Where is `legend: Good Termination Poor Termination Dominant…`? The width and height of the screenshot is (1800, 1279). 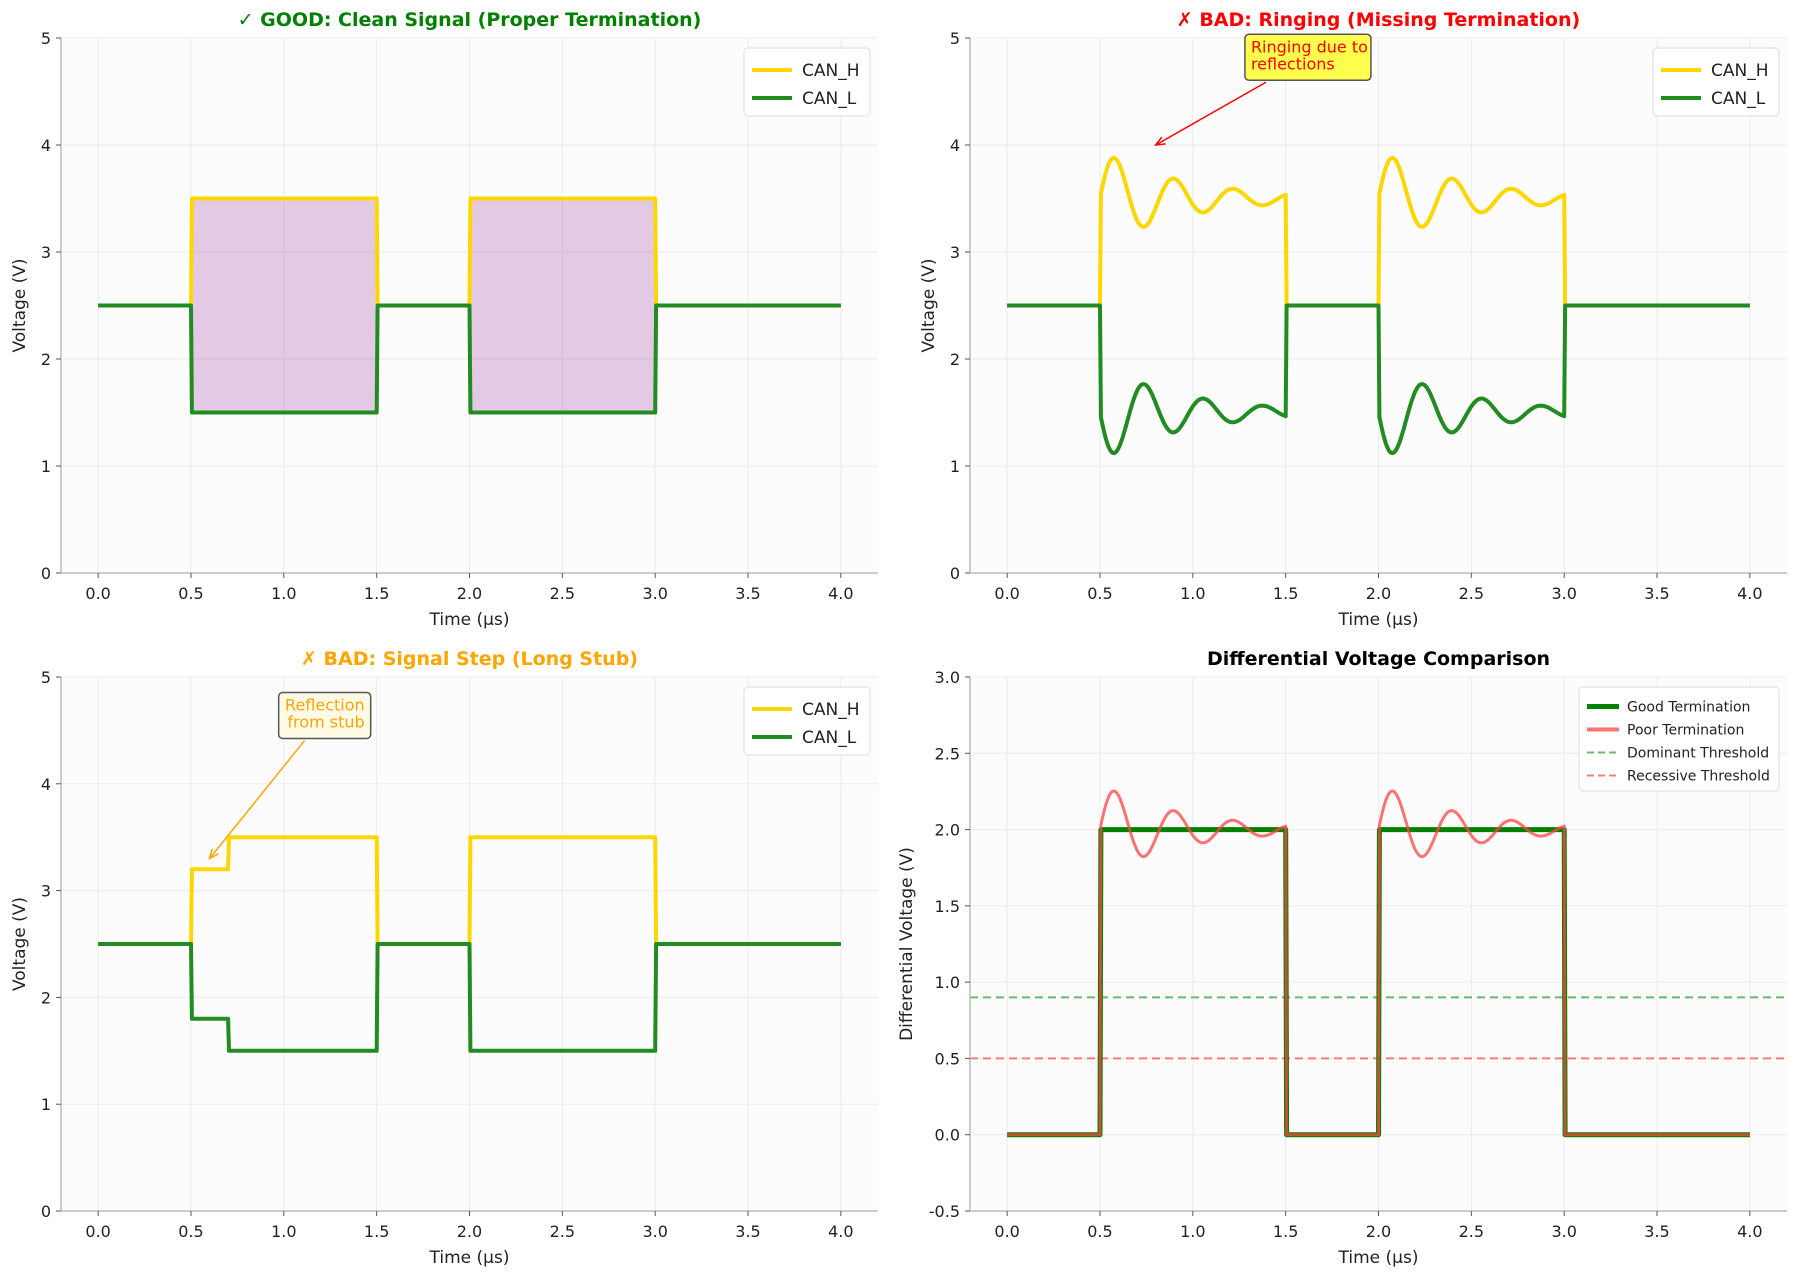
legend: Good Termination Poor Termination Dominant… is located at coordinates (1679, 739).